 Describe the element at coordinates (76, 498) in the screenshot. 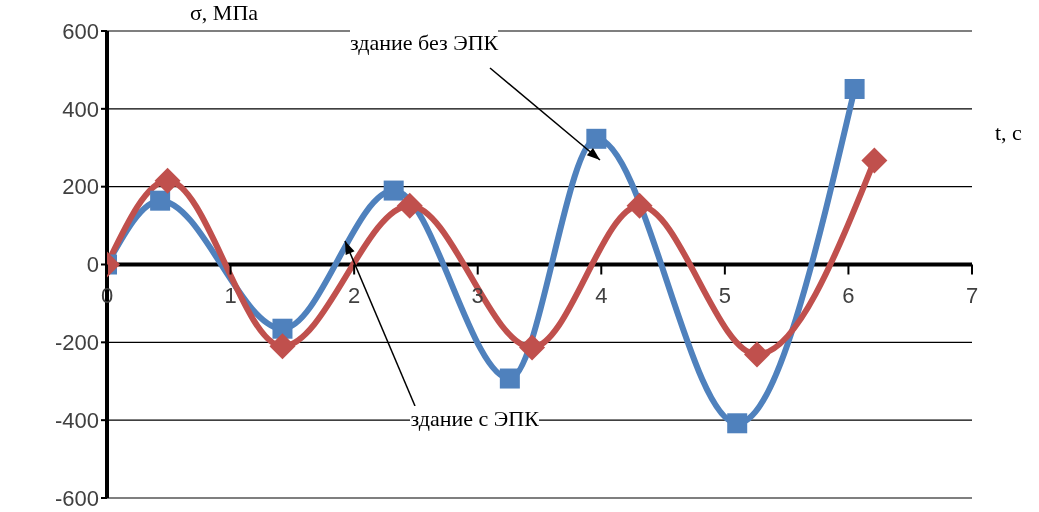

I see `y-tick-label: -600` at that location.